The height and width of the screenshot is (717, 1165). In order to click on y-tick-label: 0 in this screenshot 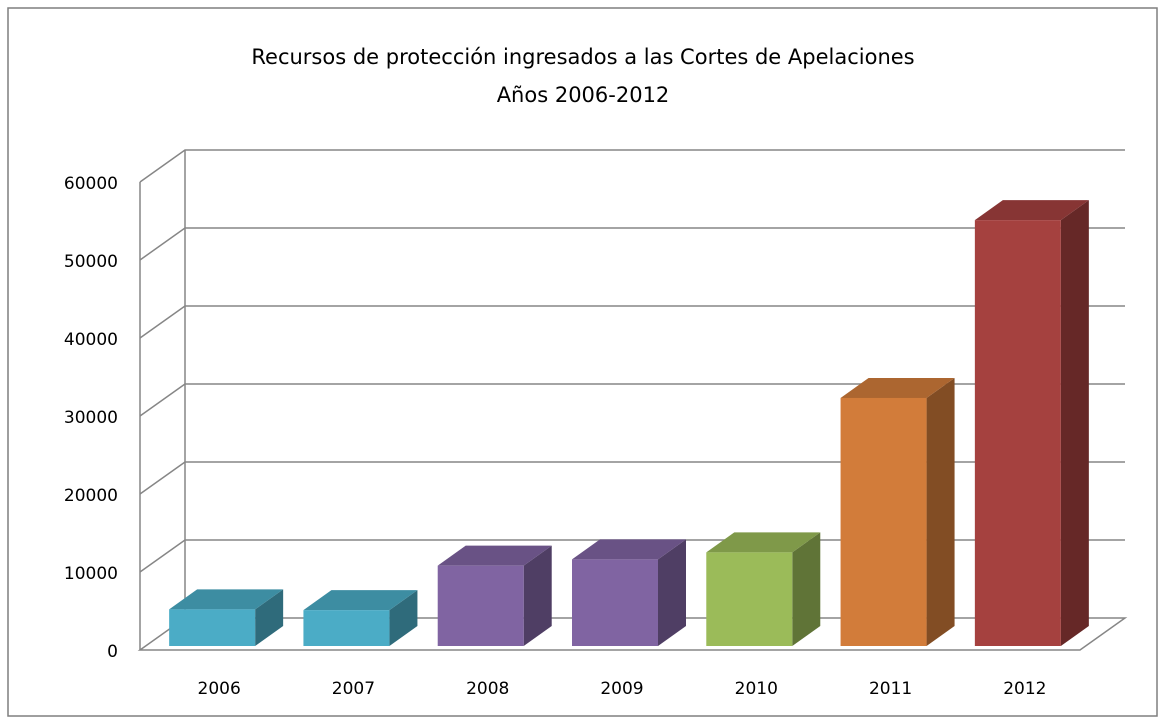, I will do `click(112, 652)`.